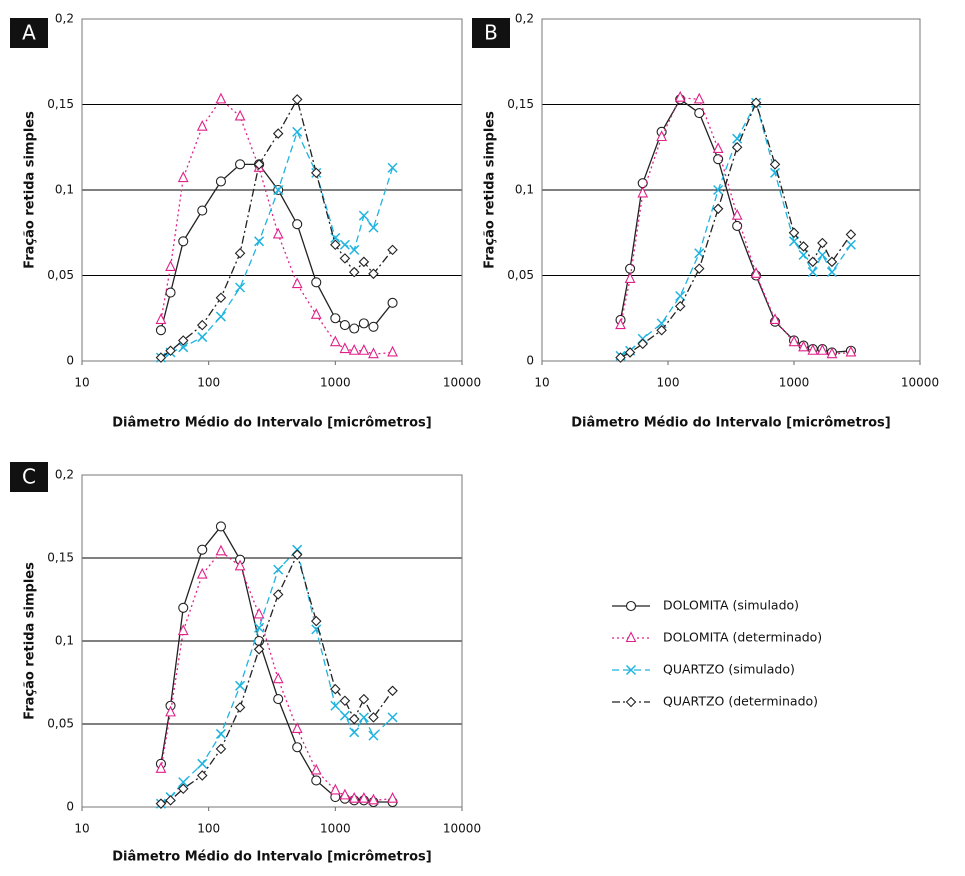 The image size is (965, 876). I want to click on legend-label: QUARTZO (simulado), so click(729, 669).